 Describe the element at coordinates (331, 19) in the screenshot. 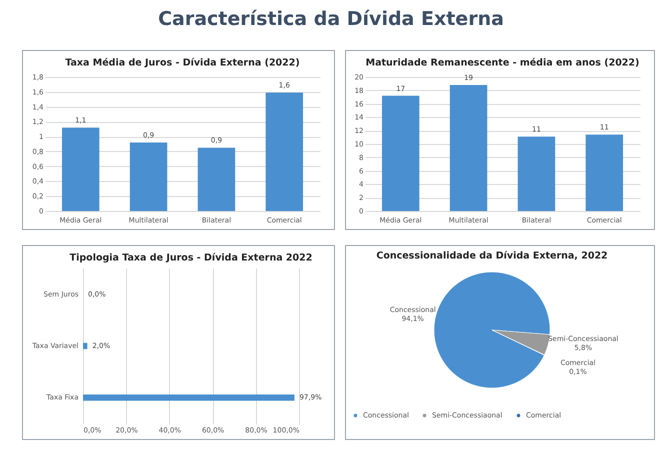

I see `text: Característica da Dívida Externa` at that location.